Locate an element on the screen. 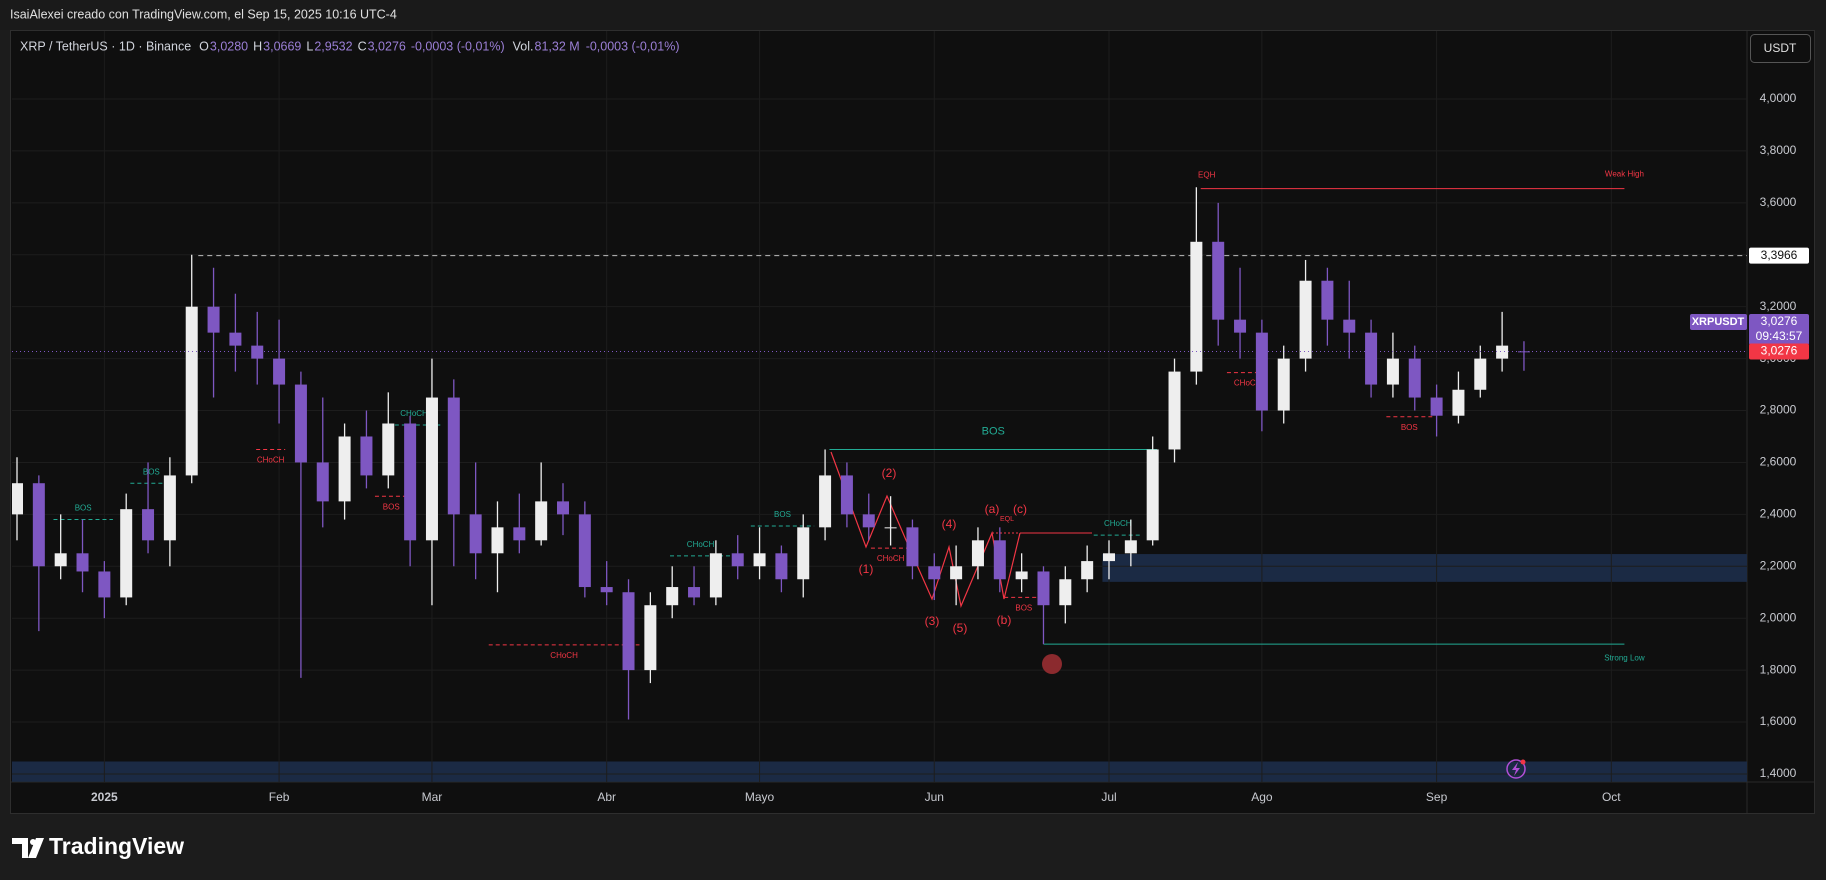 The image size is (1826, 880). currency-button-frame is located at coordinates (1780, 48).